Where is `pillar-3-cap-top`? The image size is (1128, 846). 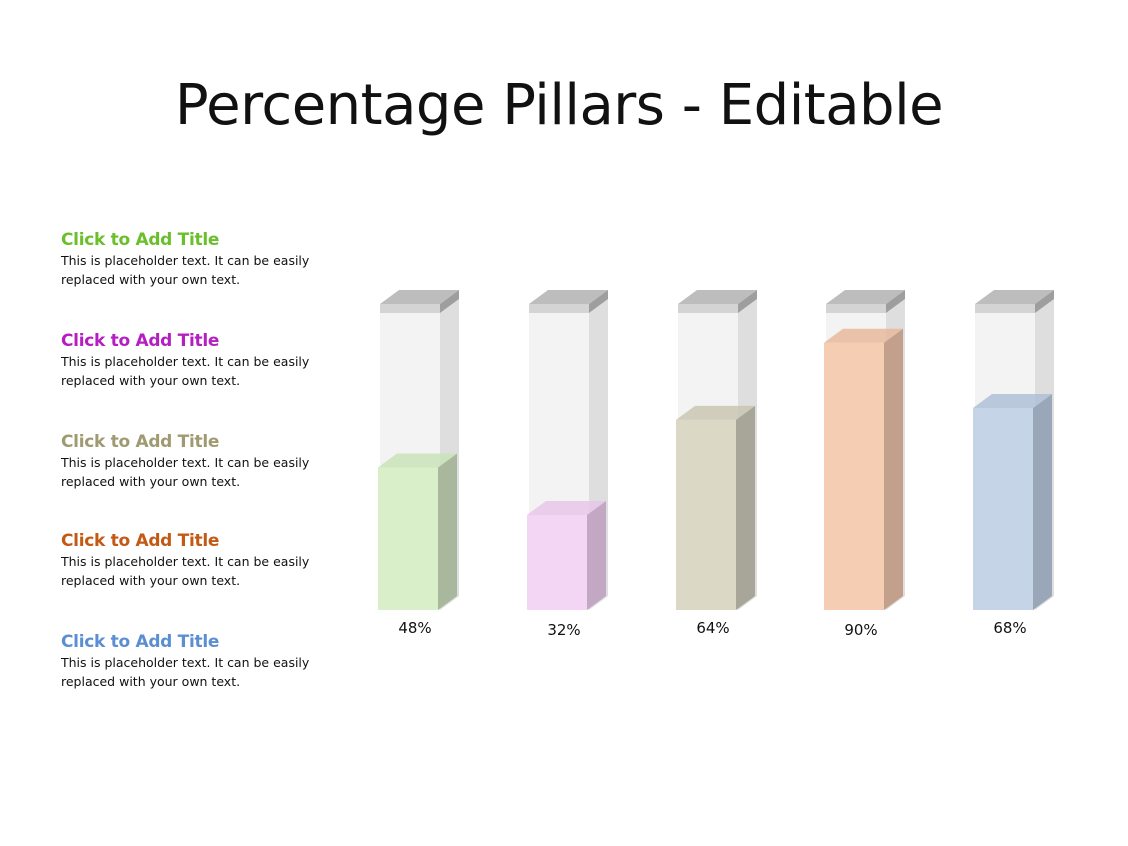
pillar-3-cap-top is located at coordinates (717, 297).